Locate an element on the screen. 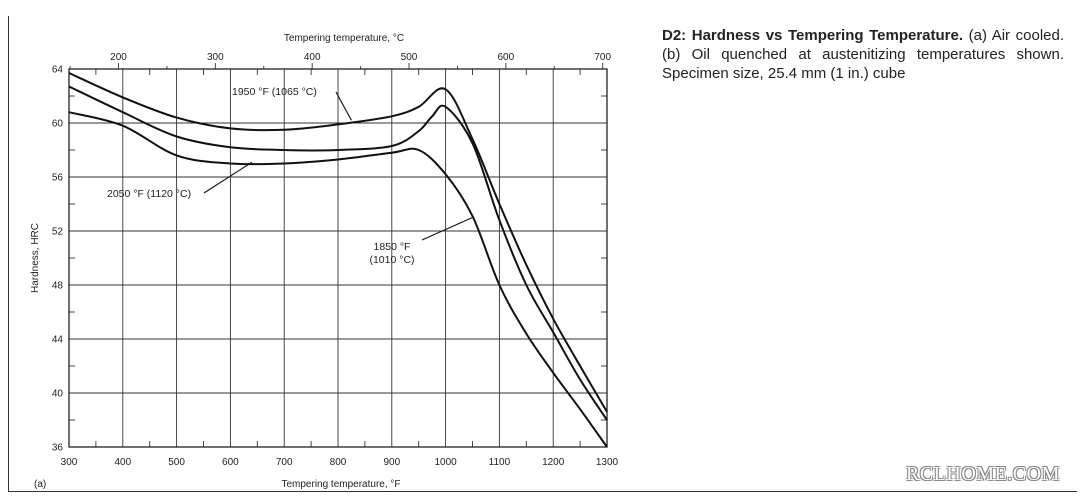 This screenshot has width=1089, height=499. x-tick-label: 1000 is located at coordinates (445, 462).